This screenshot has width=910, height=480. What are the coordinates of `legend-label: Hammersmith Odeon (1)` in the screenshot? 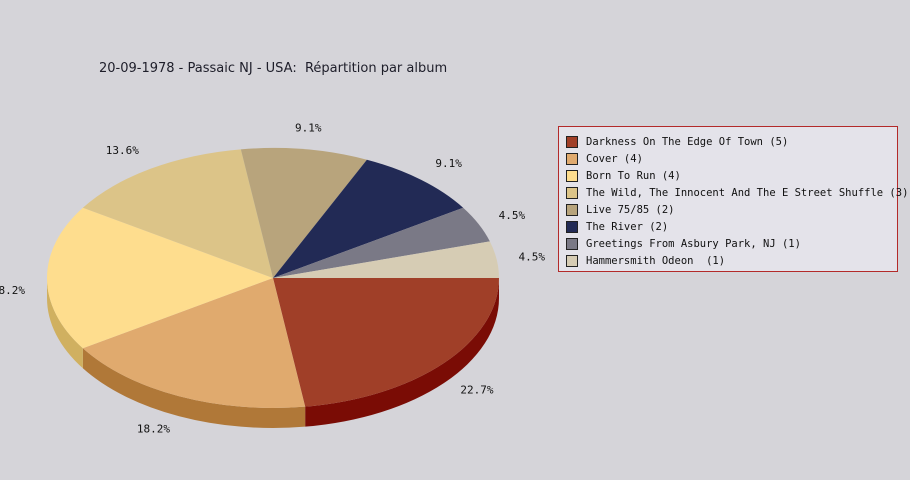 It's located at (656, 260).